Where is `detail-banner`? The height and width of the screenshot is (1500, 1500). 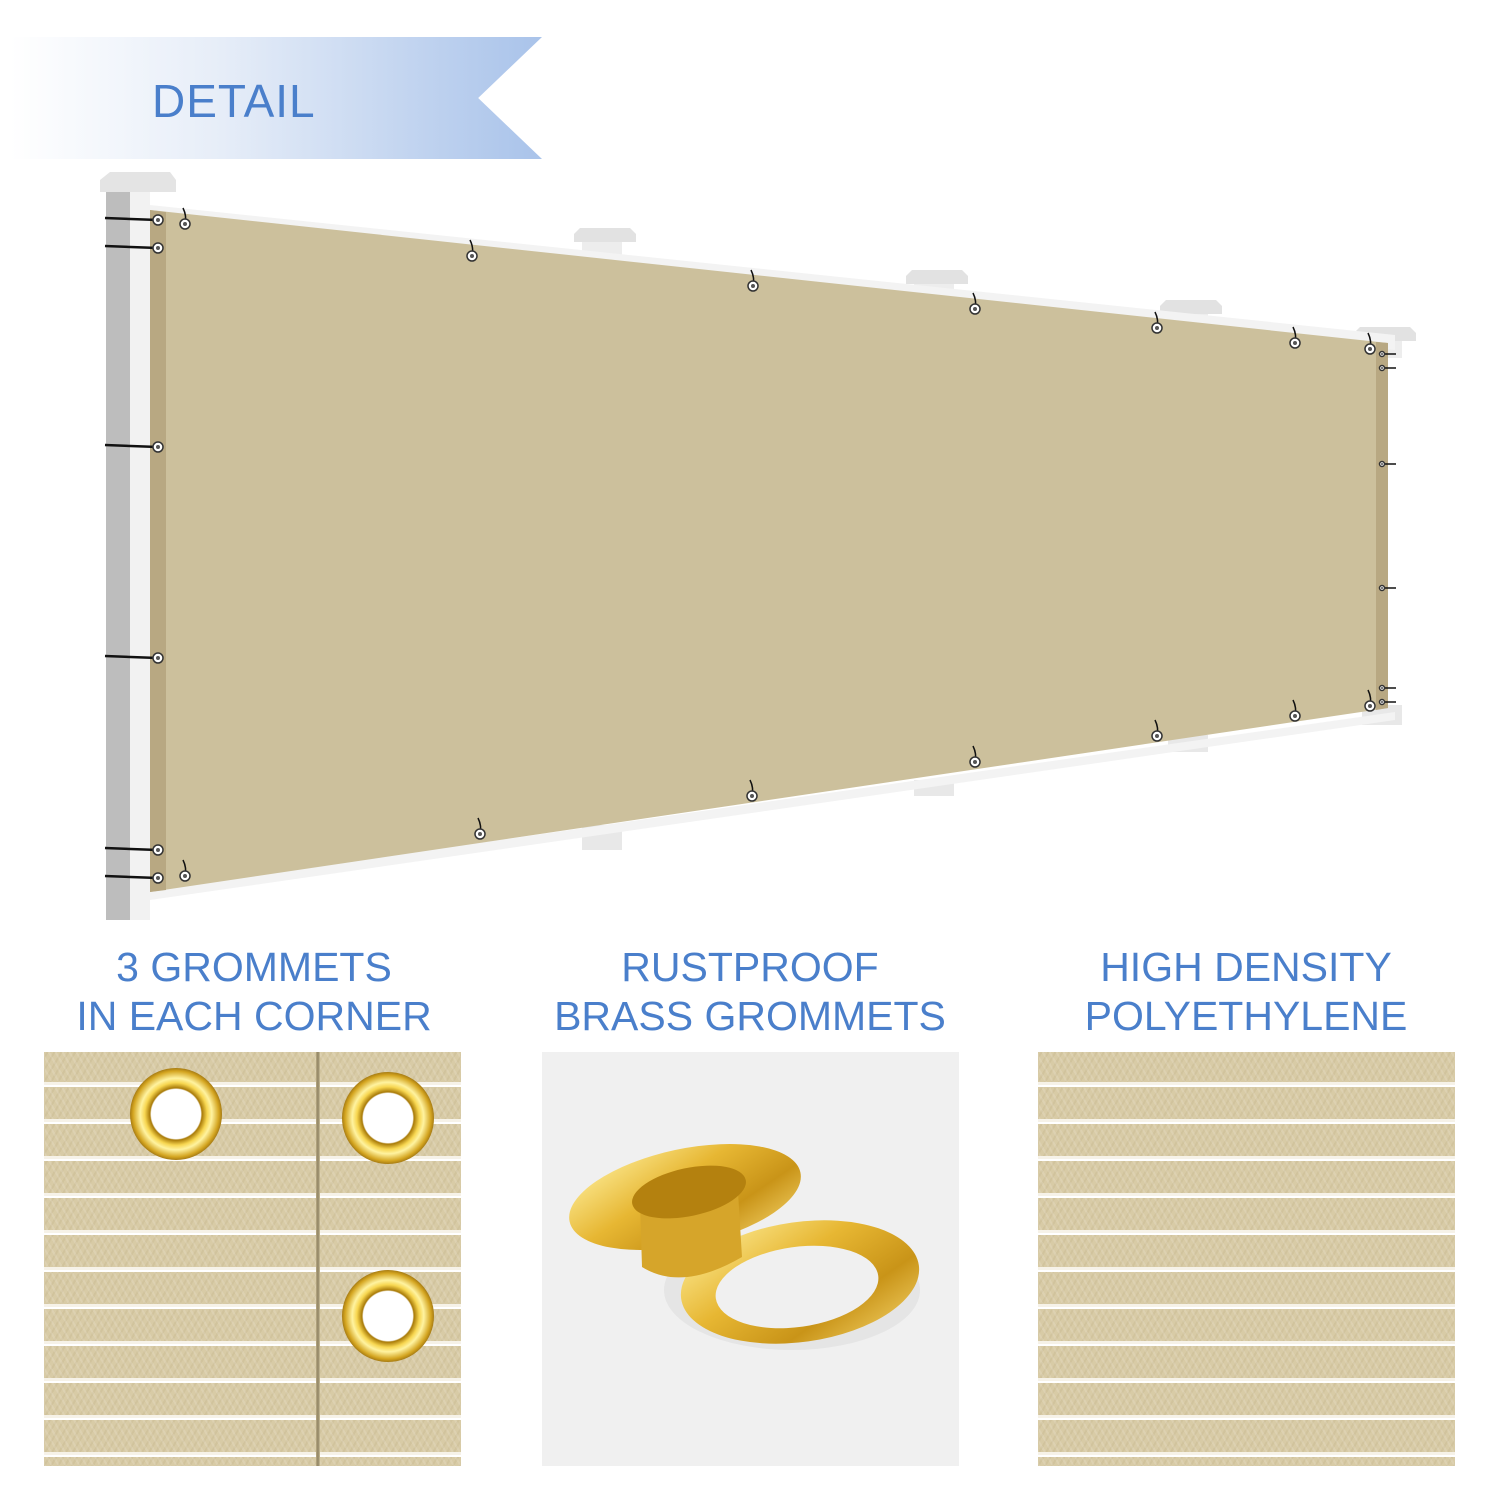 detail-banner is located at coordinates (276, 98).